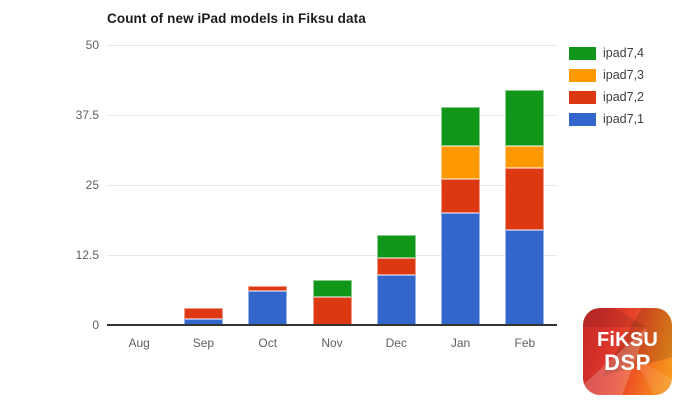 This screenshot has height=400, width=680. What do you see at coordinates (236, 18) in the screenshot?
I see `chart-title: Count of new iPad models in Fiksu data` at bounding box center [236, 18].